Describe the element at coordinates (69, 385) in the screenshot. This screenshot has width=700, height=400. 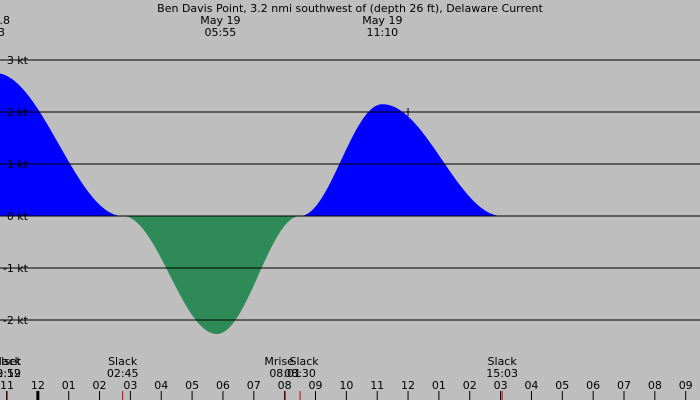
I see `hour-label-2: 01` at that location.